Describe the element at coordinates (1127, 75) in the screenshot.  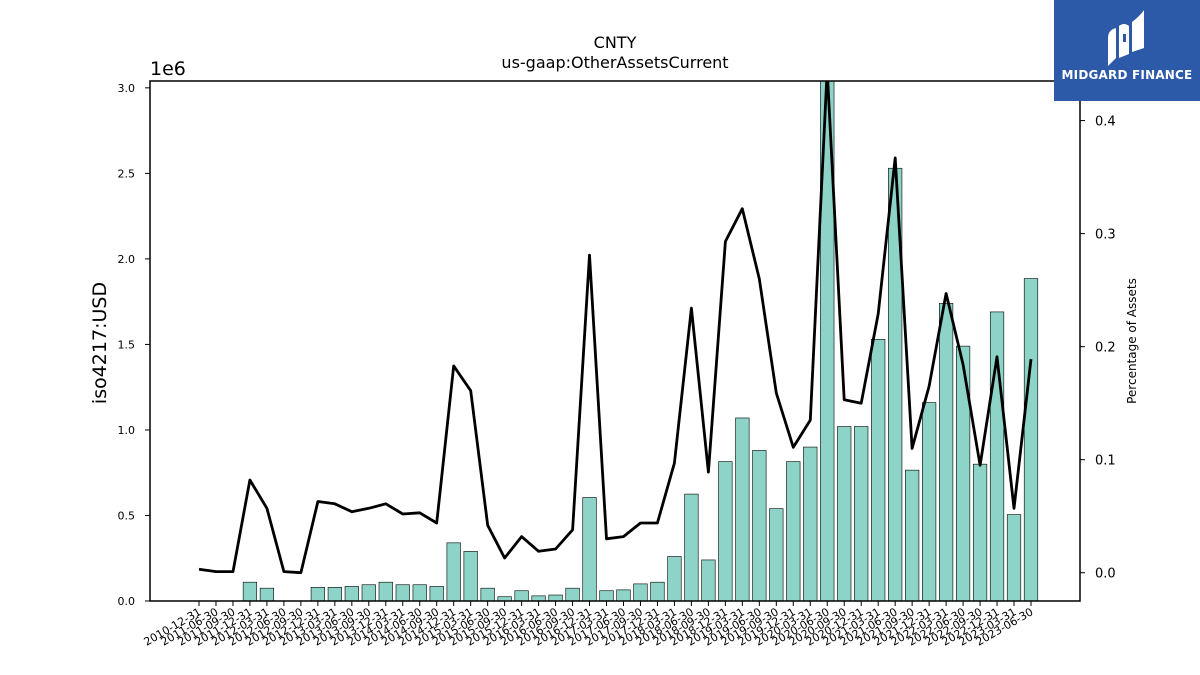
I see `brand-name: MIDGARD FINANCE` at that location.